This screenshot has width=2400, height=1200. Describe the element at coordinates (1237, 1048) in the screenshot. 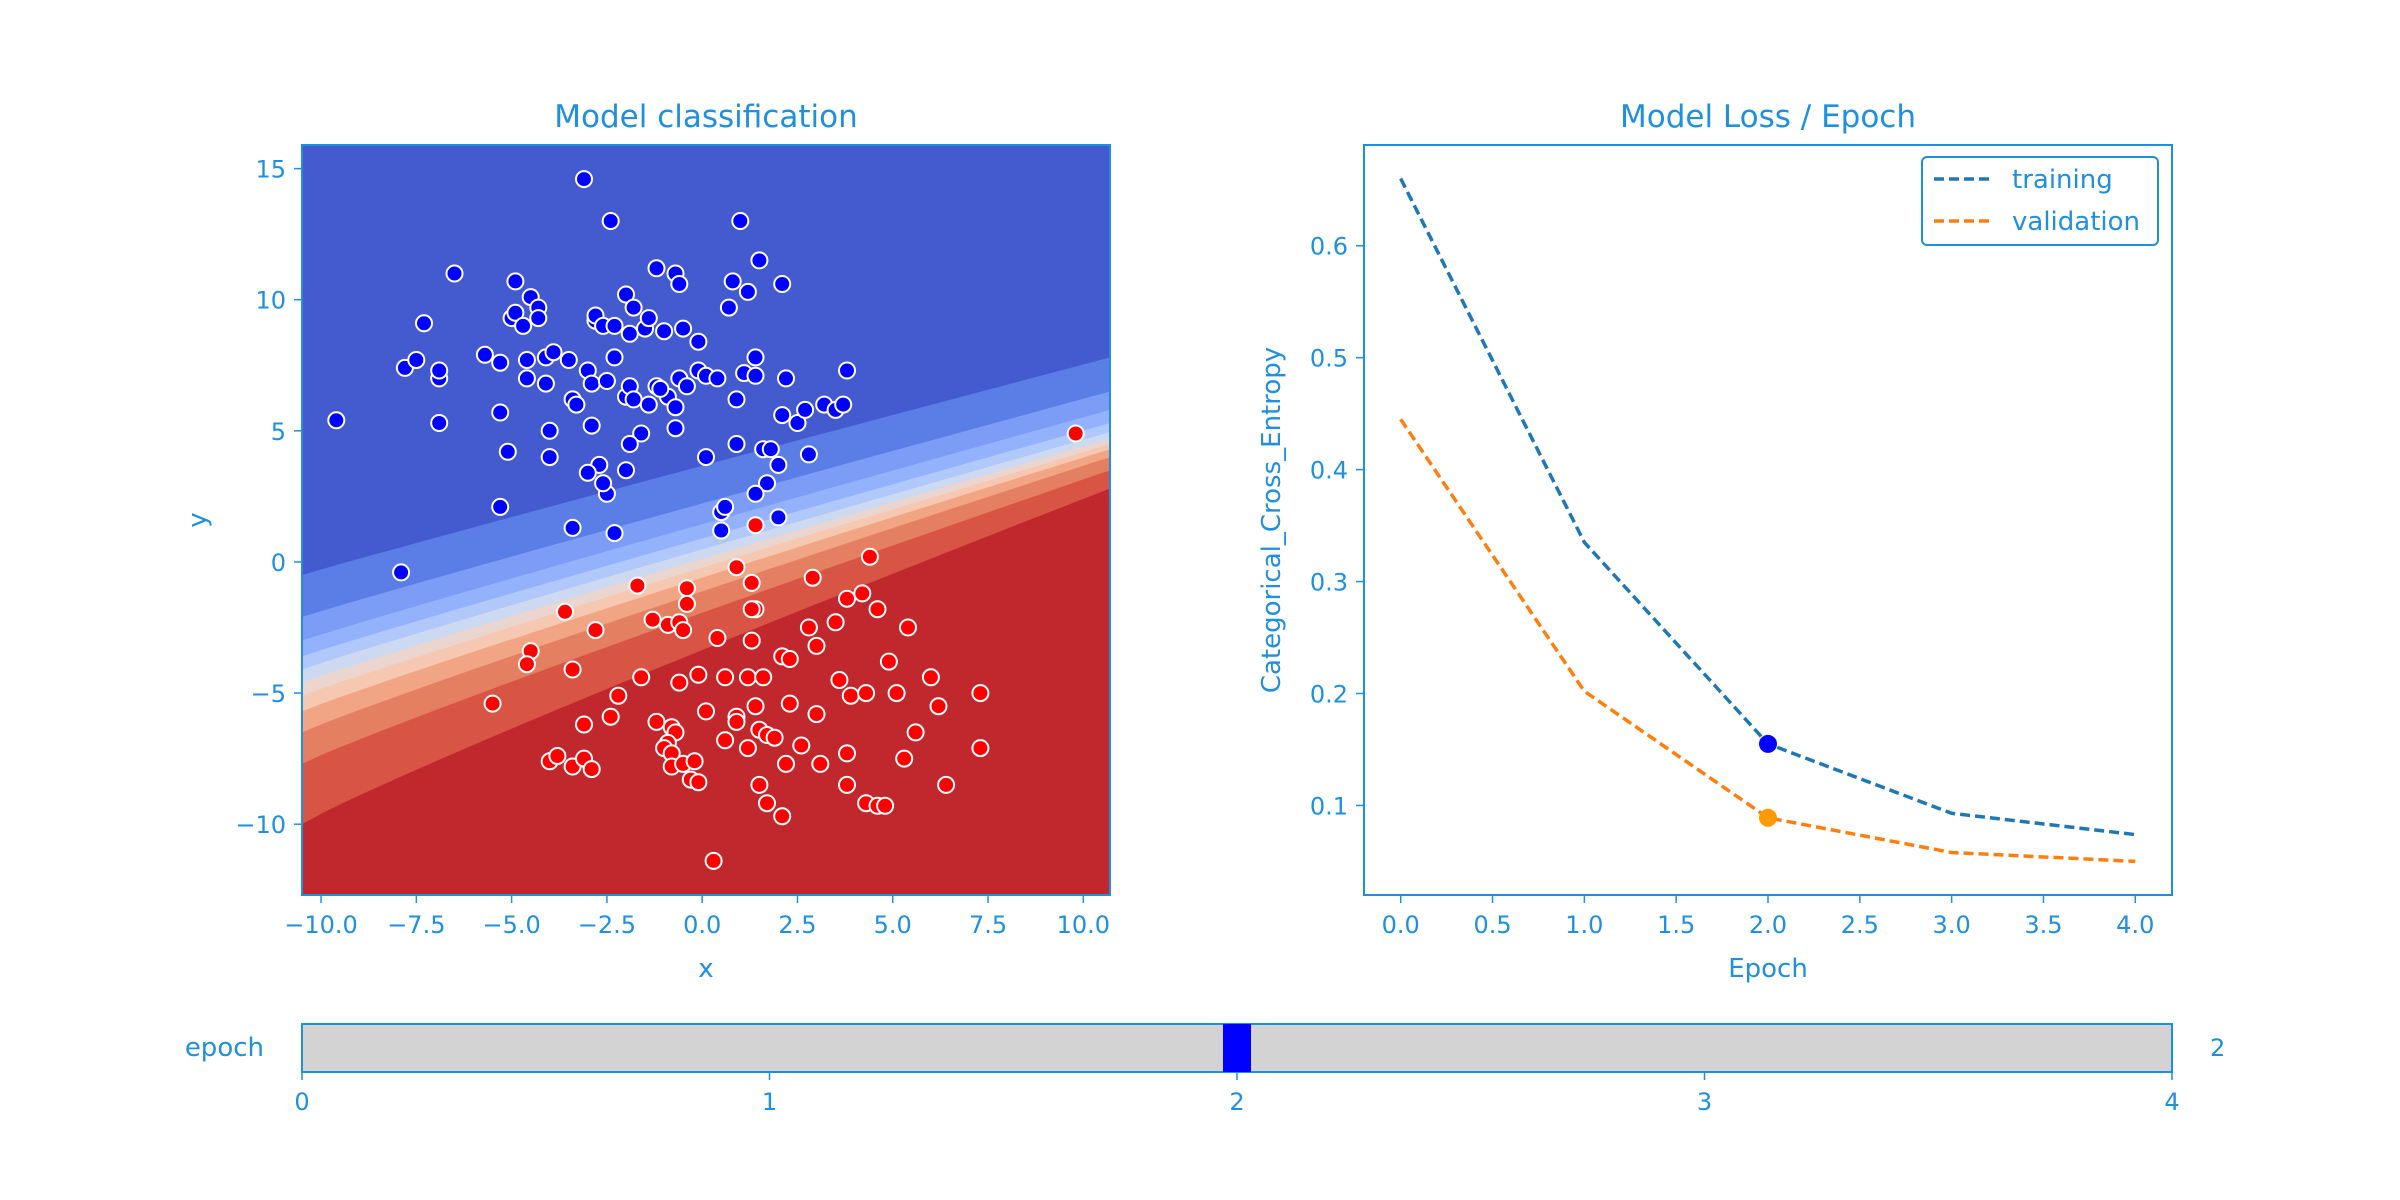

I see `slider-handle` at that location.